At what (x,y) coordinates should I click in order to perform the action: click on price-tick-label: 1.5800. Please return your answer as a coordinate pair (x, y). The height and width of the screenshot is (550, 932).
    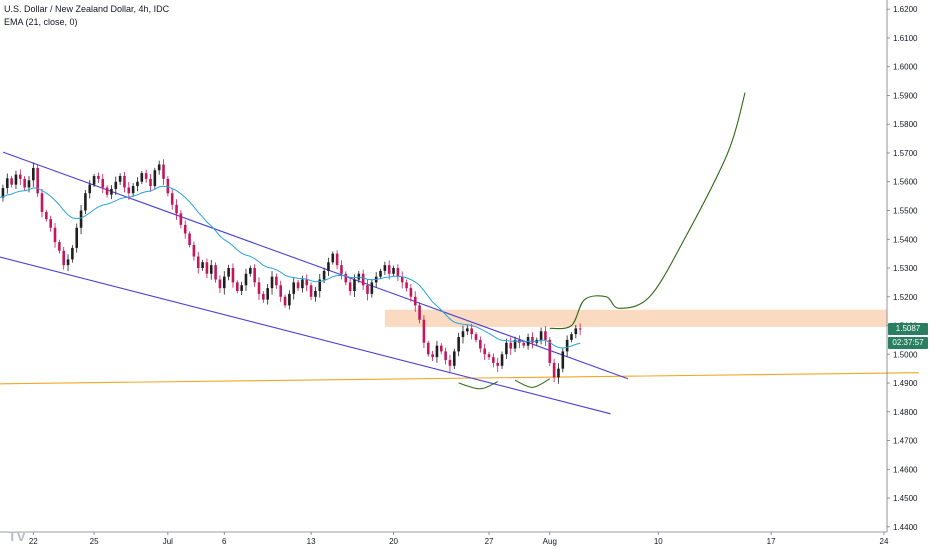
    Looking at the image, I should click on (905, 124).